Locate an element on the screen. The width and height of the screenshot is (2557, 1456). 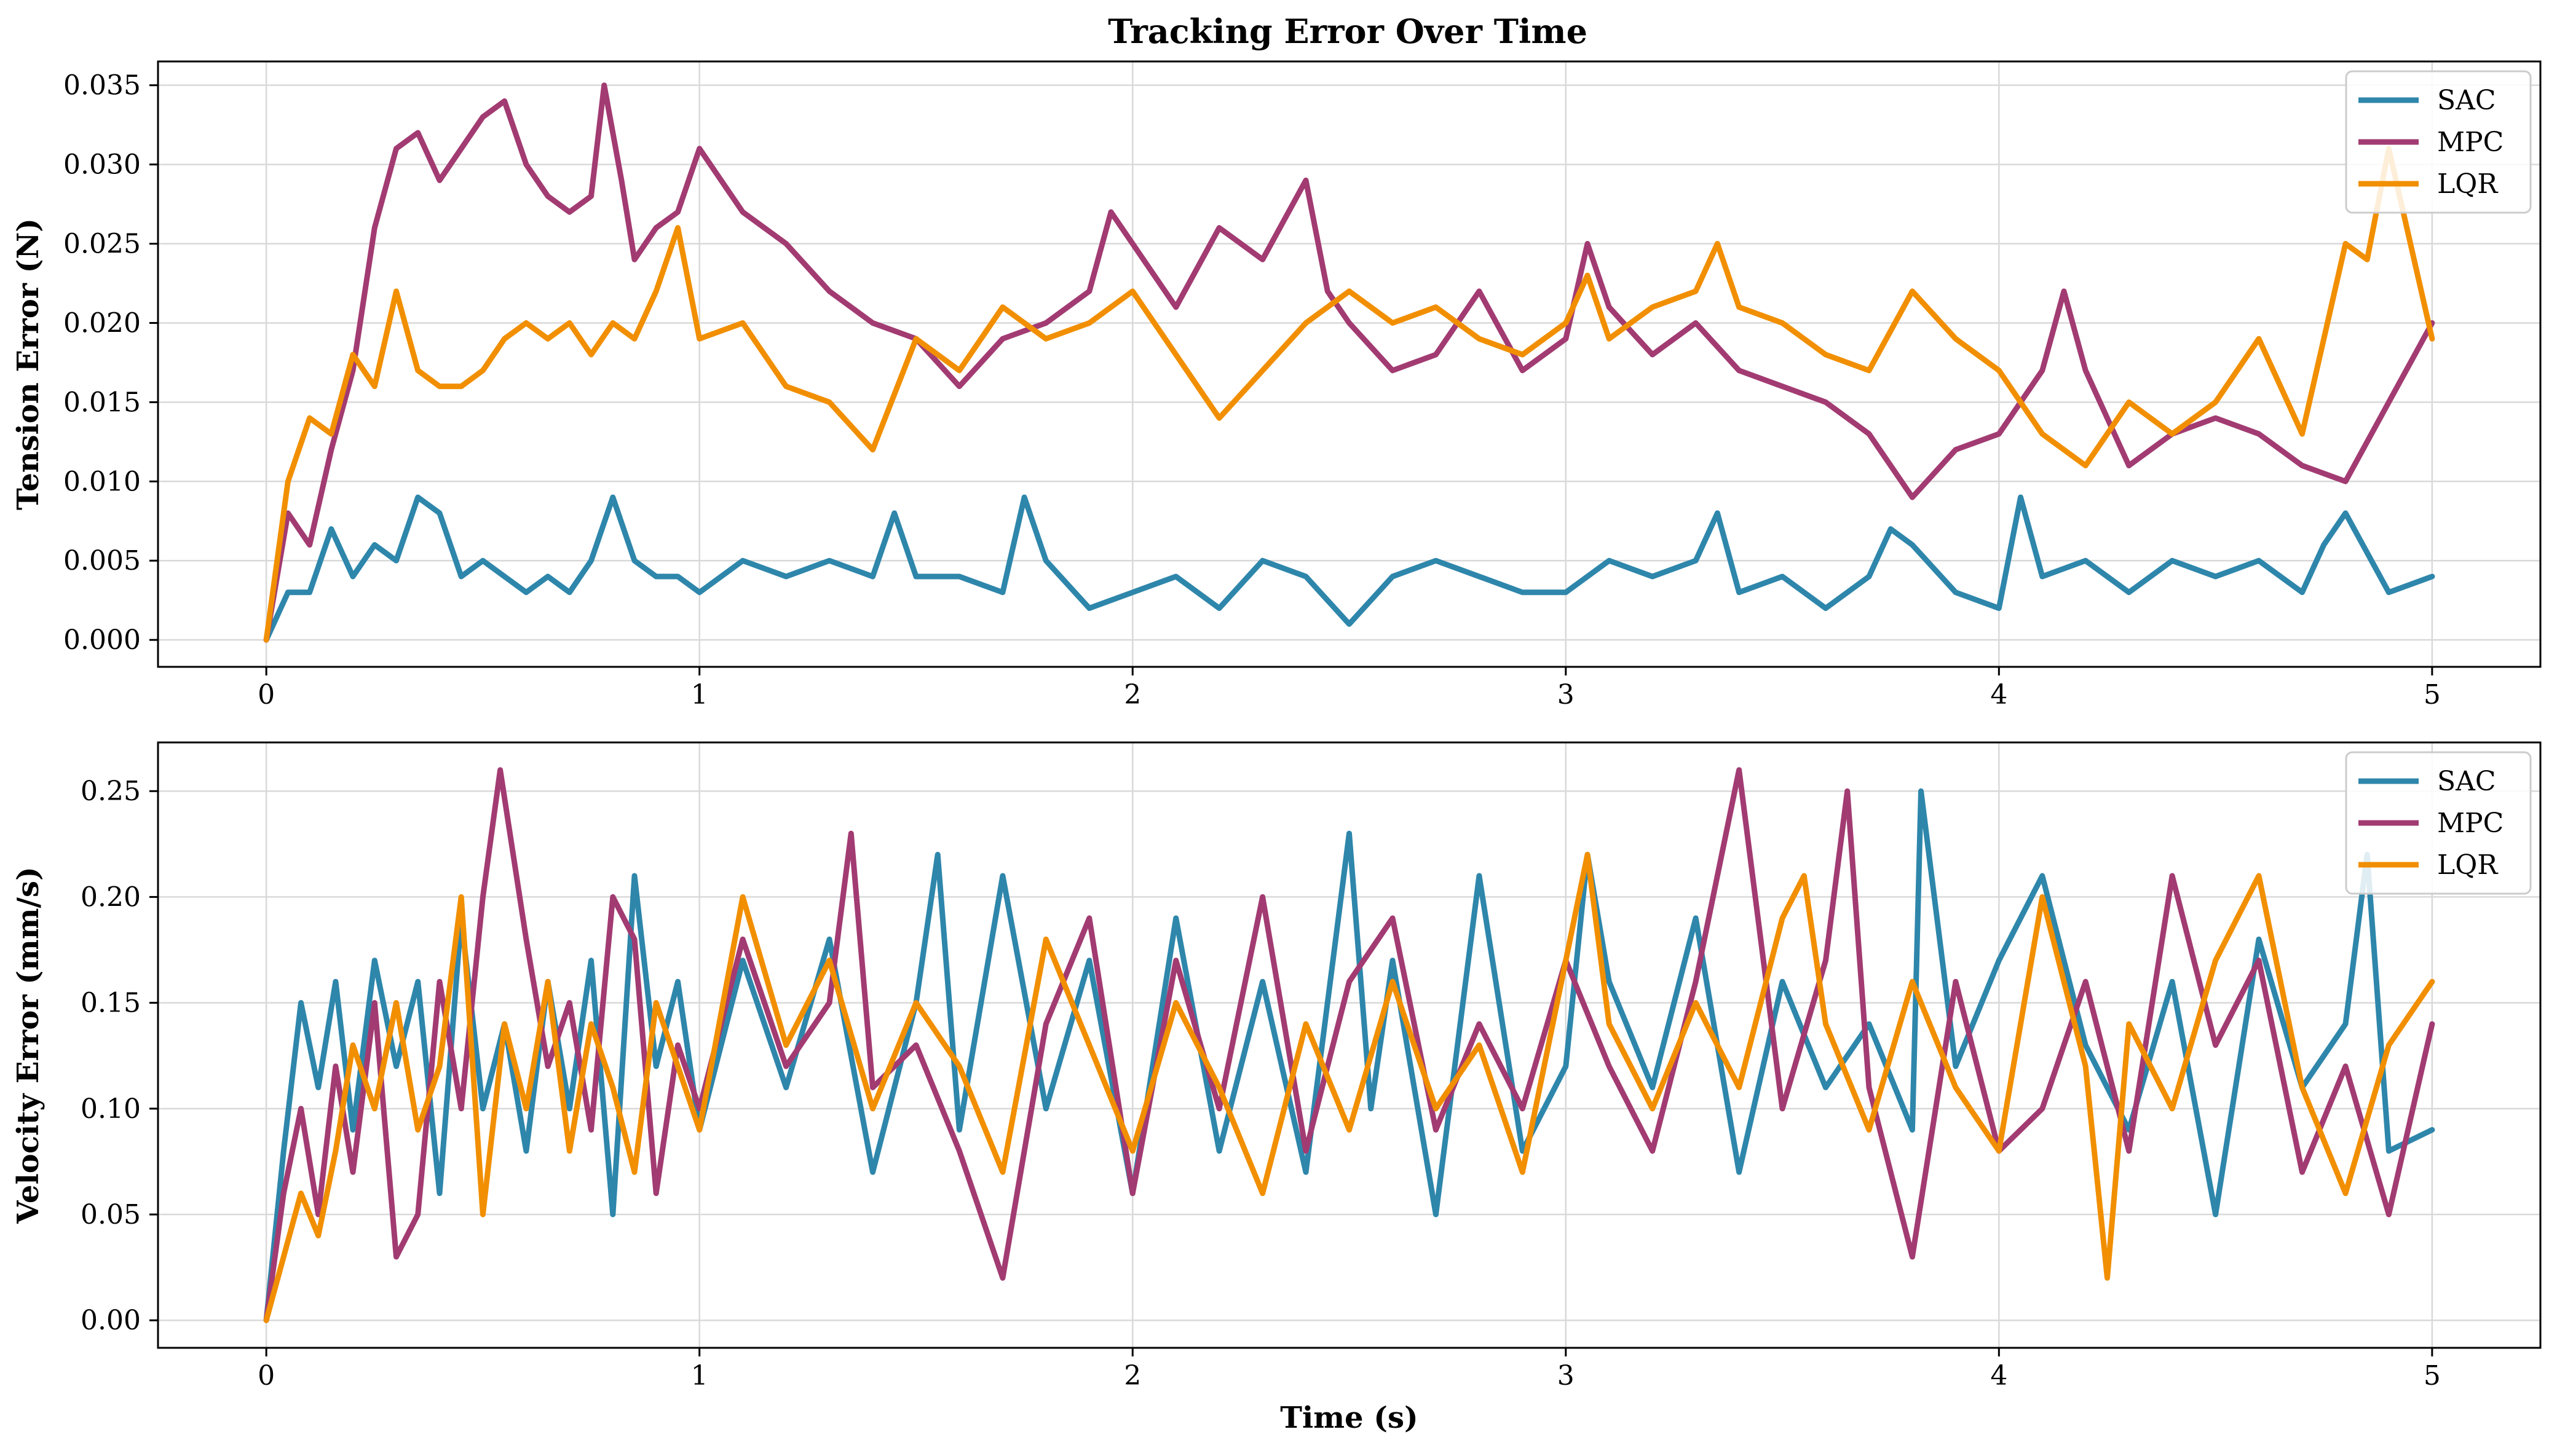
y-tick-label: 0.005 is located at coordinates (102, 560).